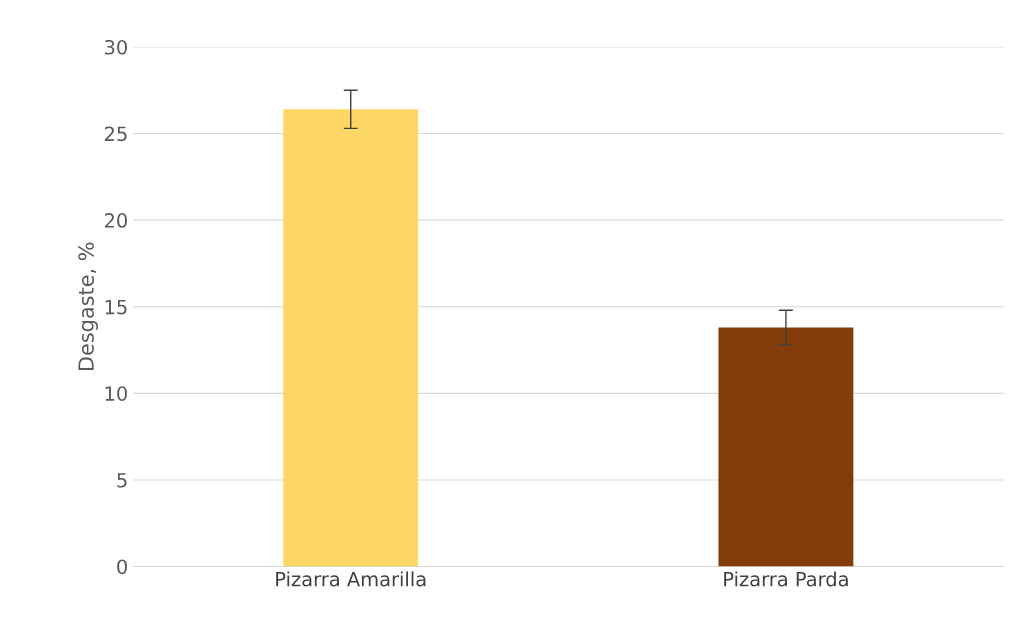 The image size is (1024, 626). Describe the element at coordinates (115, 220) in the screenshot. I see `y-tick-label: 20` at that location.